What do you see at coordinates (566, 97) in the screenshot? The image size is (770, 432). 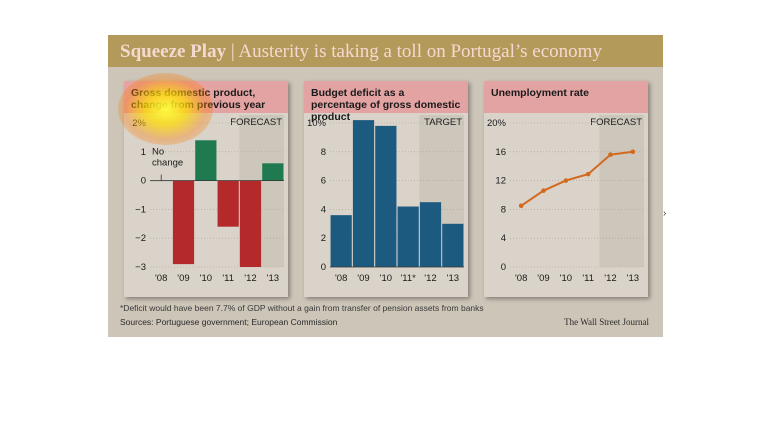 I see `unemployment-title: Unemployment rate` at bounding box center [566, 97].